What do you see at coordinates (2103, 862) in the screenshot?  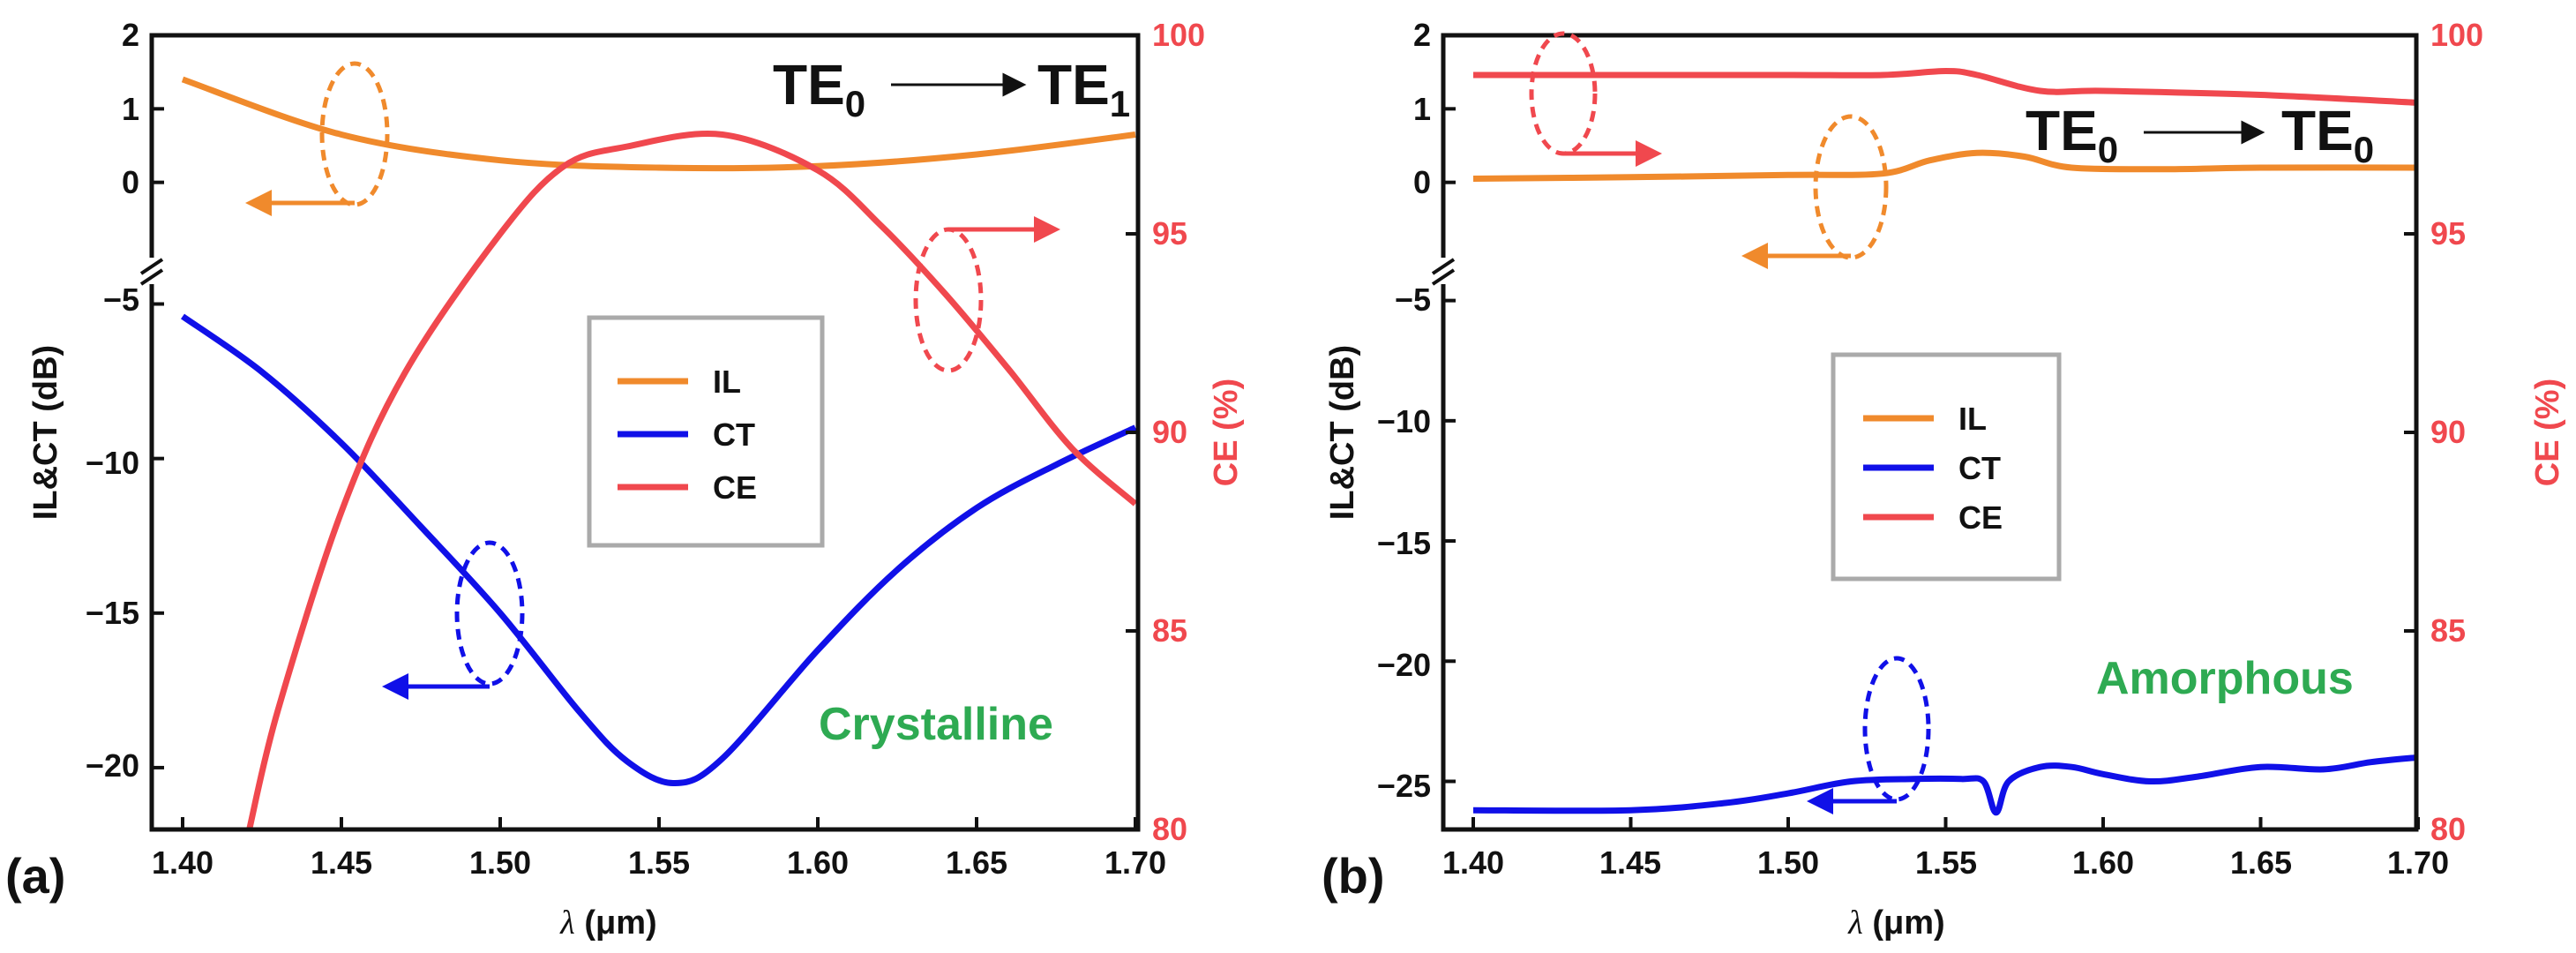 I see `panel-b-xtick: 1.60` at bounding box center [2103, 862].